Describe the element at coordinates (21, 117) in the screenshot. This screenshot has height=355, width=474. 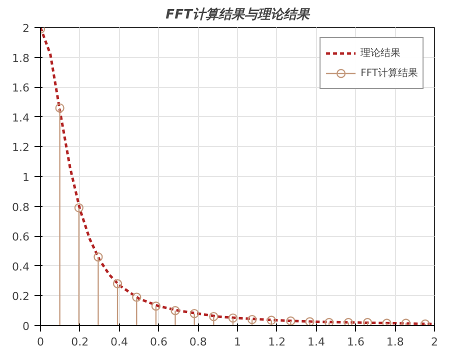
I see `y-tick-label: 1.4` at that location.